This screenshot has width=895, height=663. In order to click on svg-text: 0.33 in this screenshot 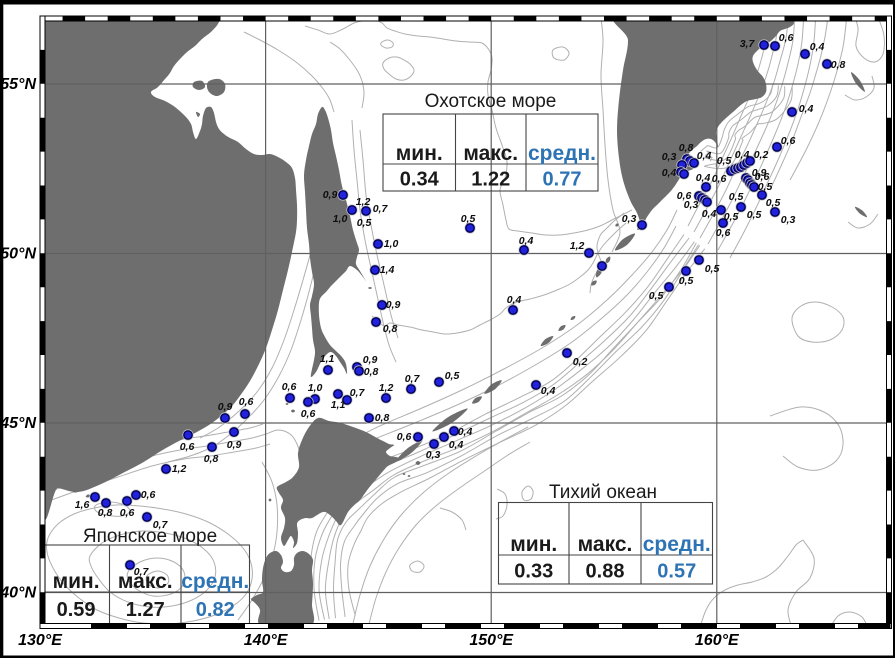, I will do `click(533, 572)`.